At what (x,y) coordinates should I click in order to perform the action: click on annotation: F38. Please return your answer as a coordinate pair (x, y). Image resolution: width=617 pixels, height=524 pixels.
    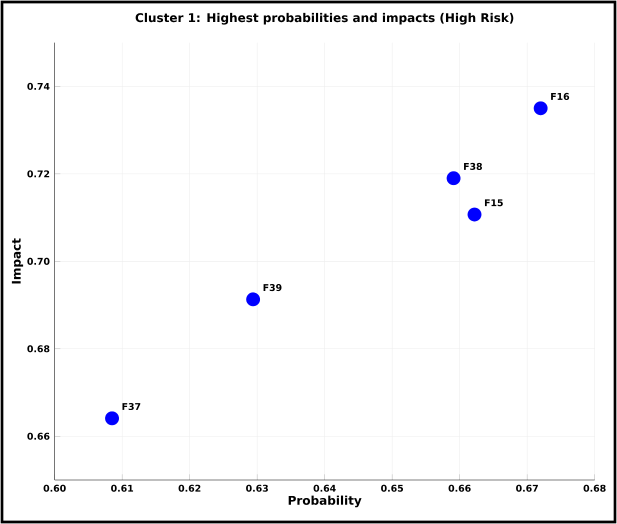
    Looking at the image, I should click on (473, 166).